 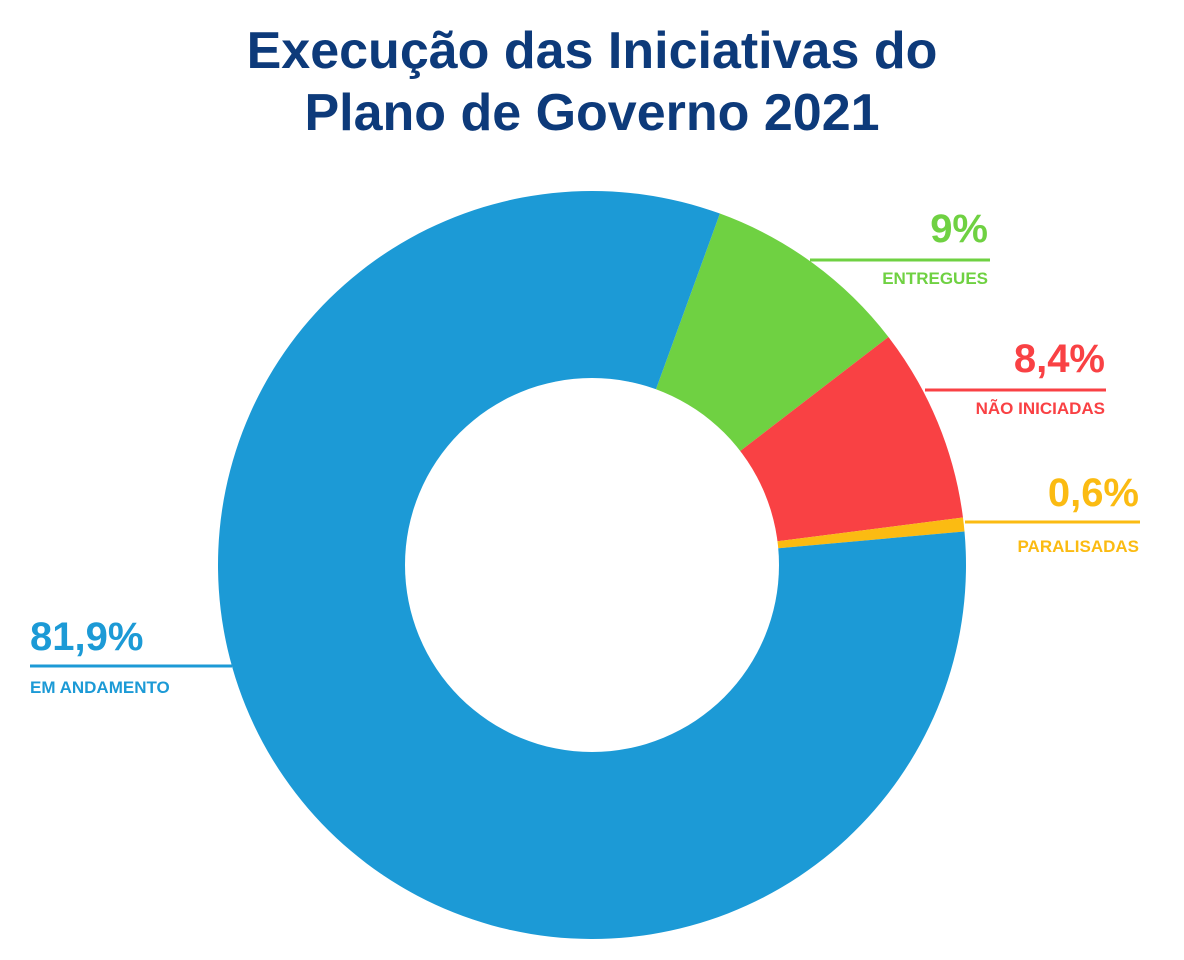 What do you see at coordinates (1093, 493) in the screenshot?
I see `value-label-paralisadas: 0,6%` at bounding box center [1093, 493].